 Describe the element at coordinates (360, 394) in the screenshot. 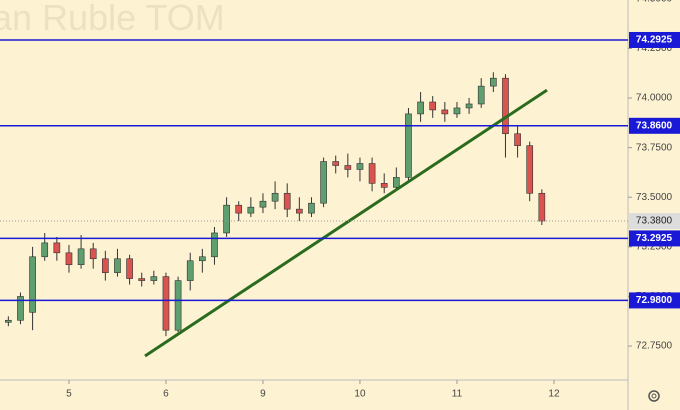

I see `x-tick-label: 10` at that location.